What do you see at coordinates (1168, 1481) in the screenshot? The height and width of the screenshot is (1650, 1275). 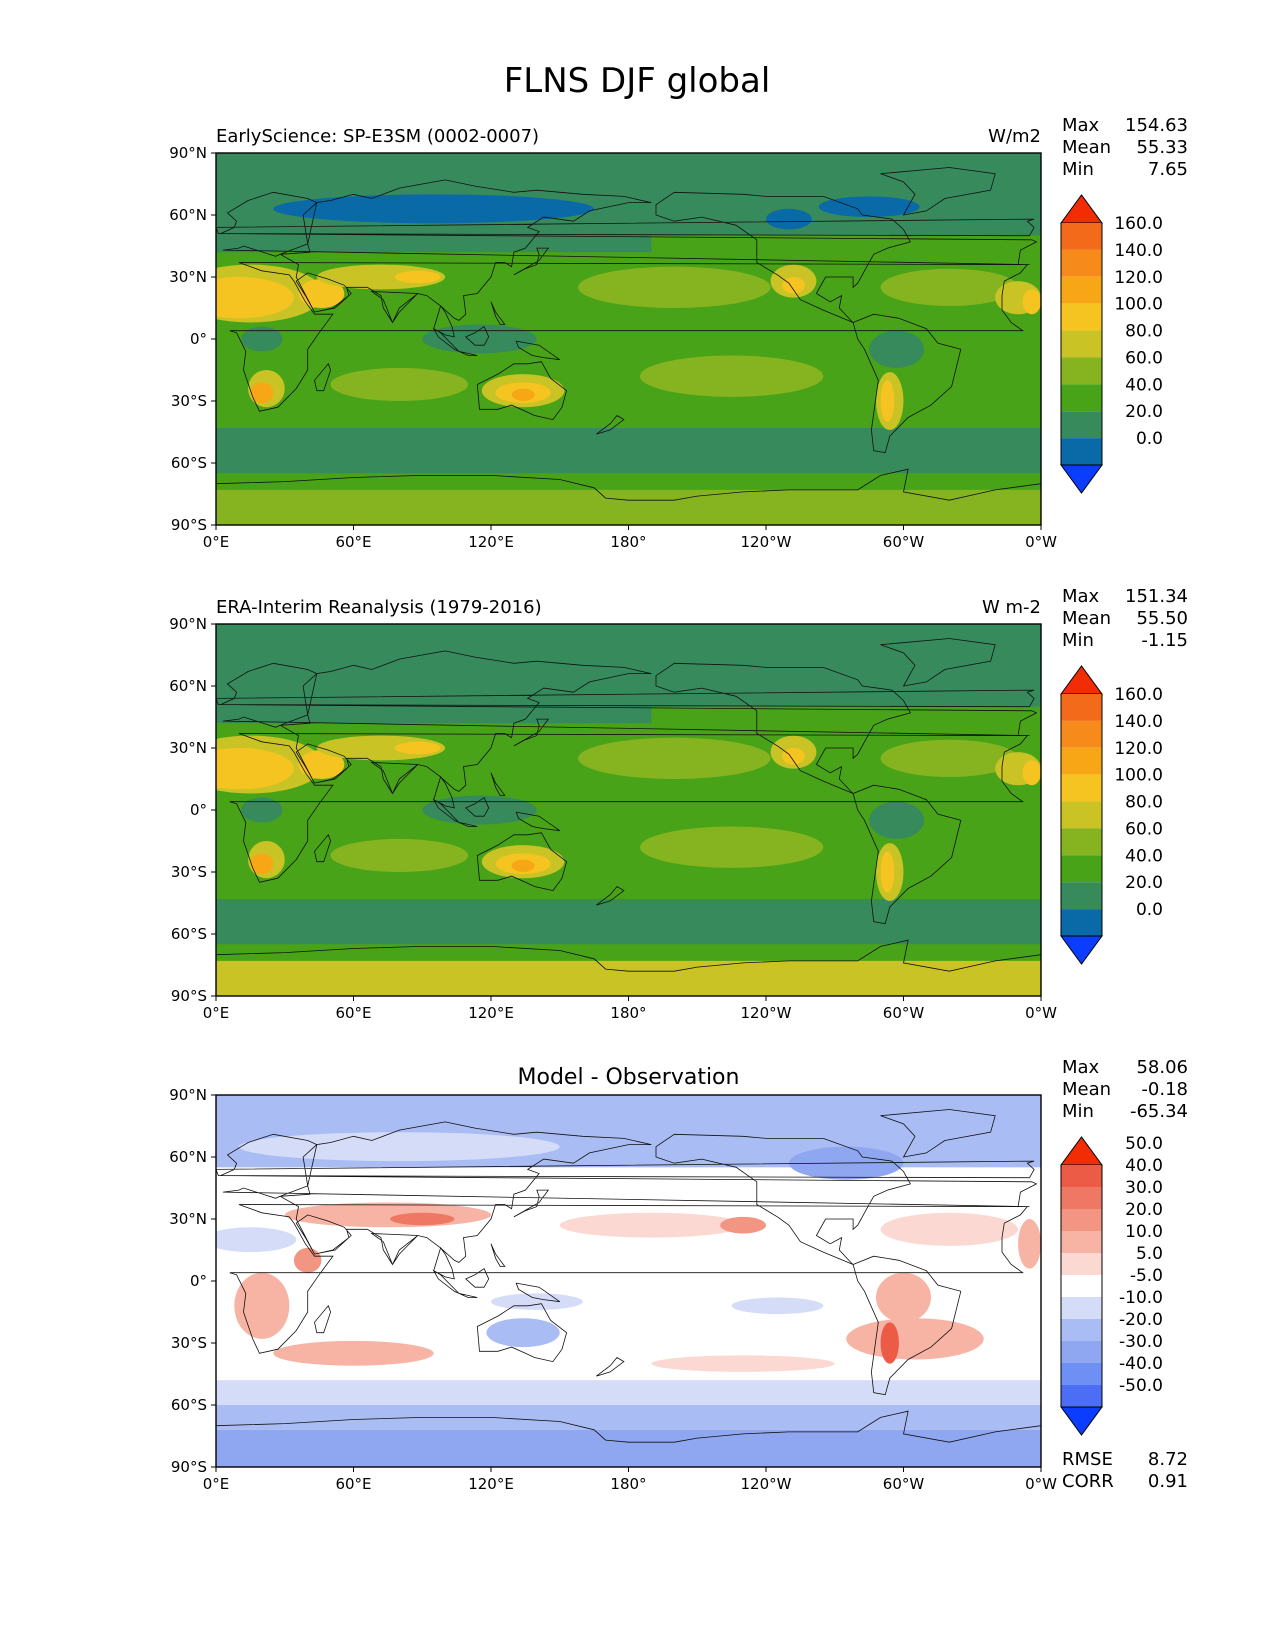 I see `metric-value-corr: 0.91` at bounding box center [1168, 1481].